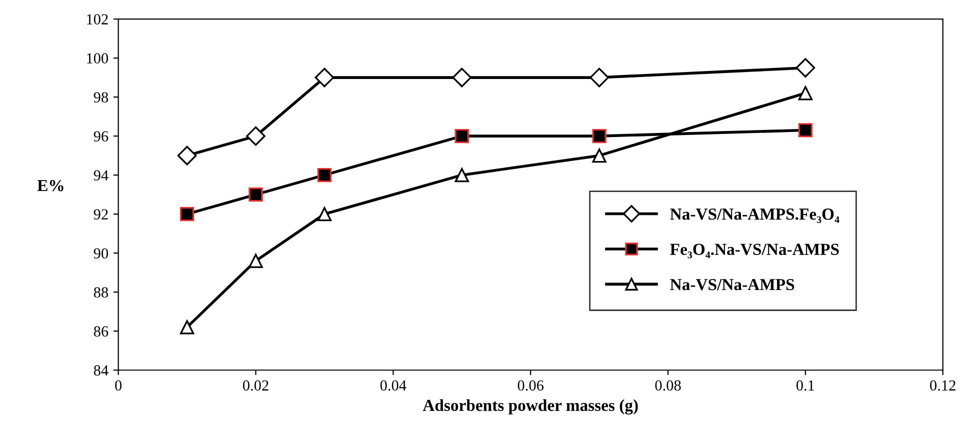  What do you see at coordinates (101, 292) in the screenshot?
I see `y-tick-label: 88` at bounding box center [101, 292].